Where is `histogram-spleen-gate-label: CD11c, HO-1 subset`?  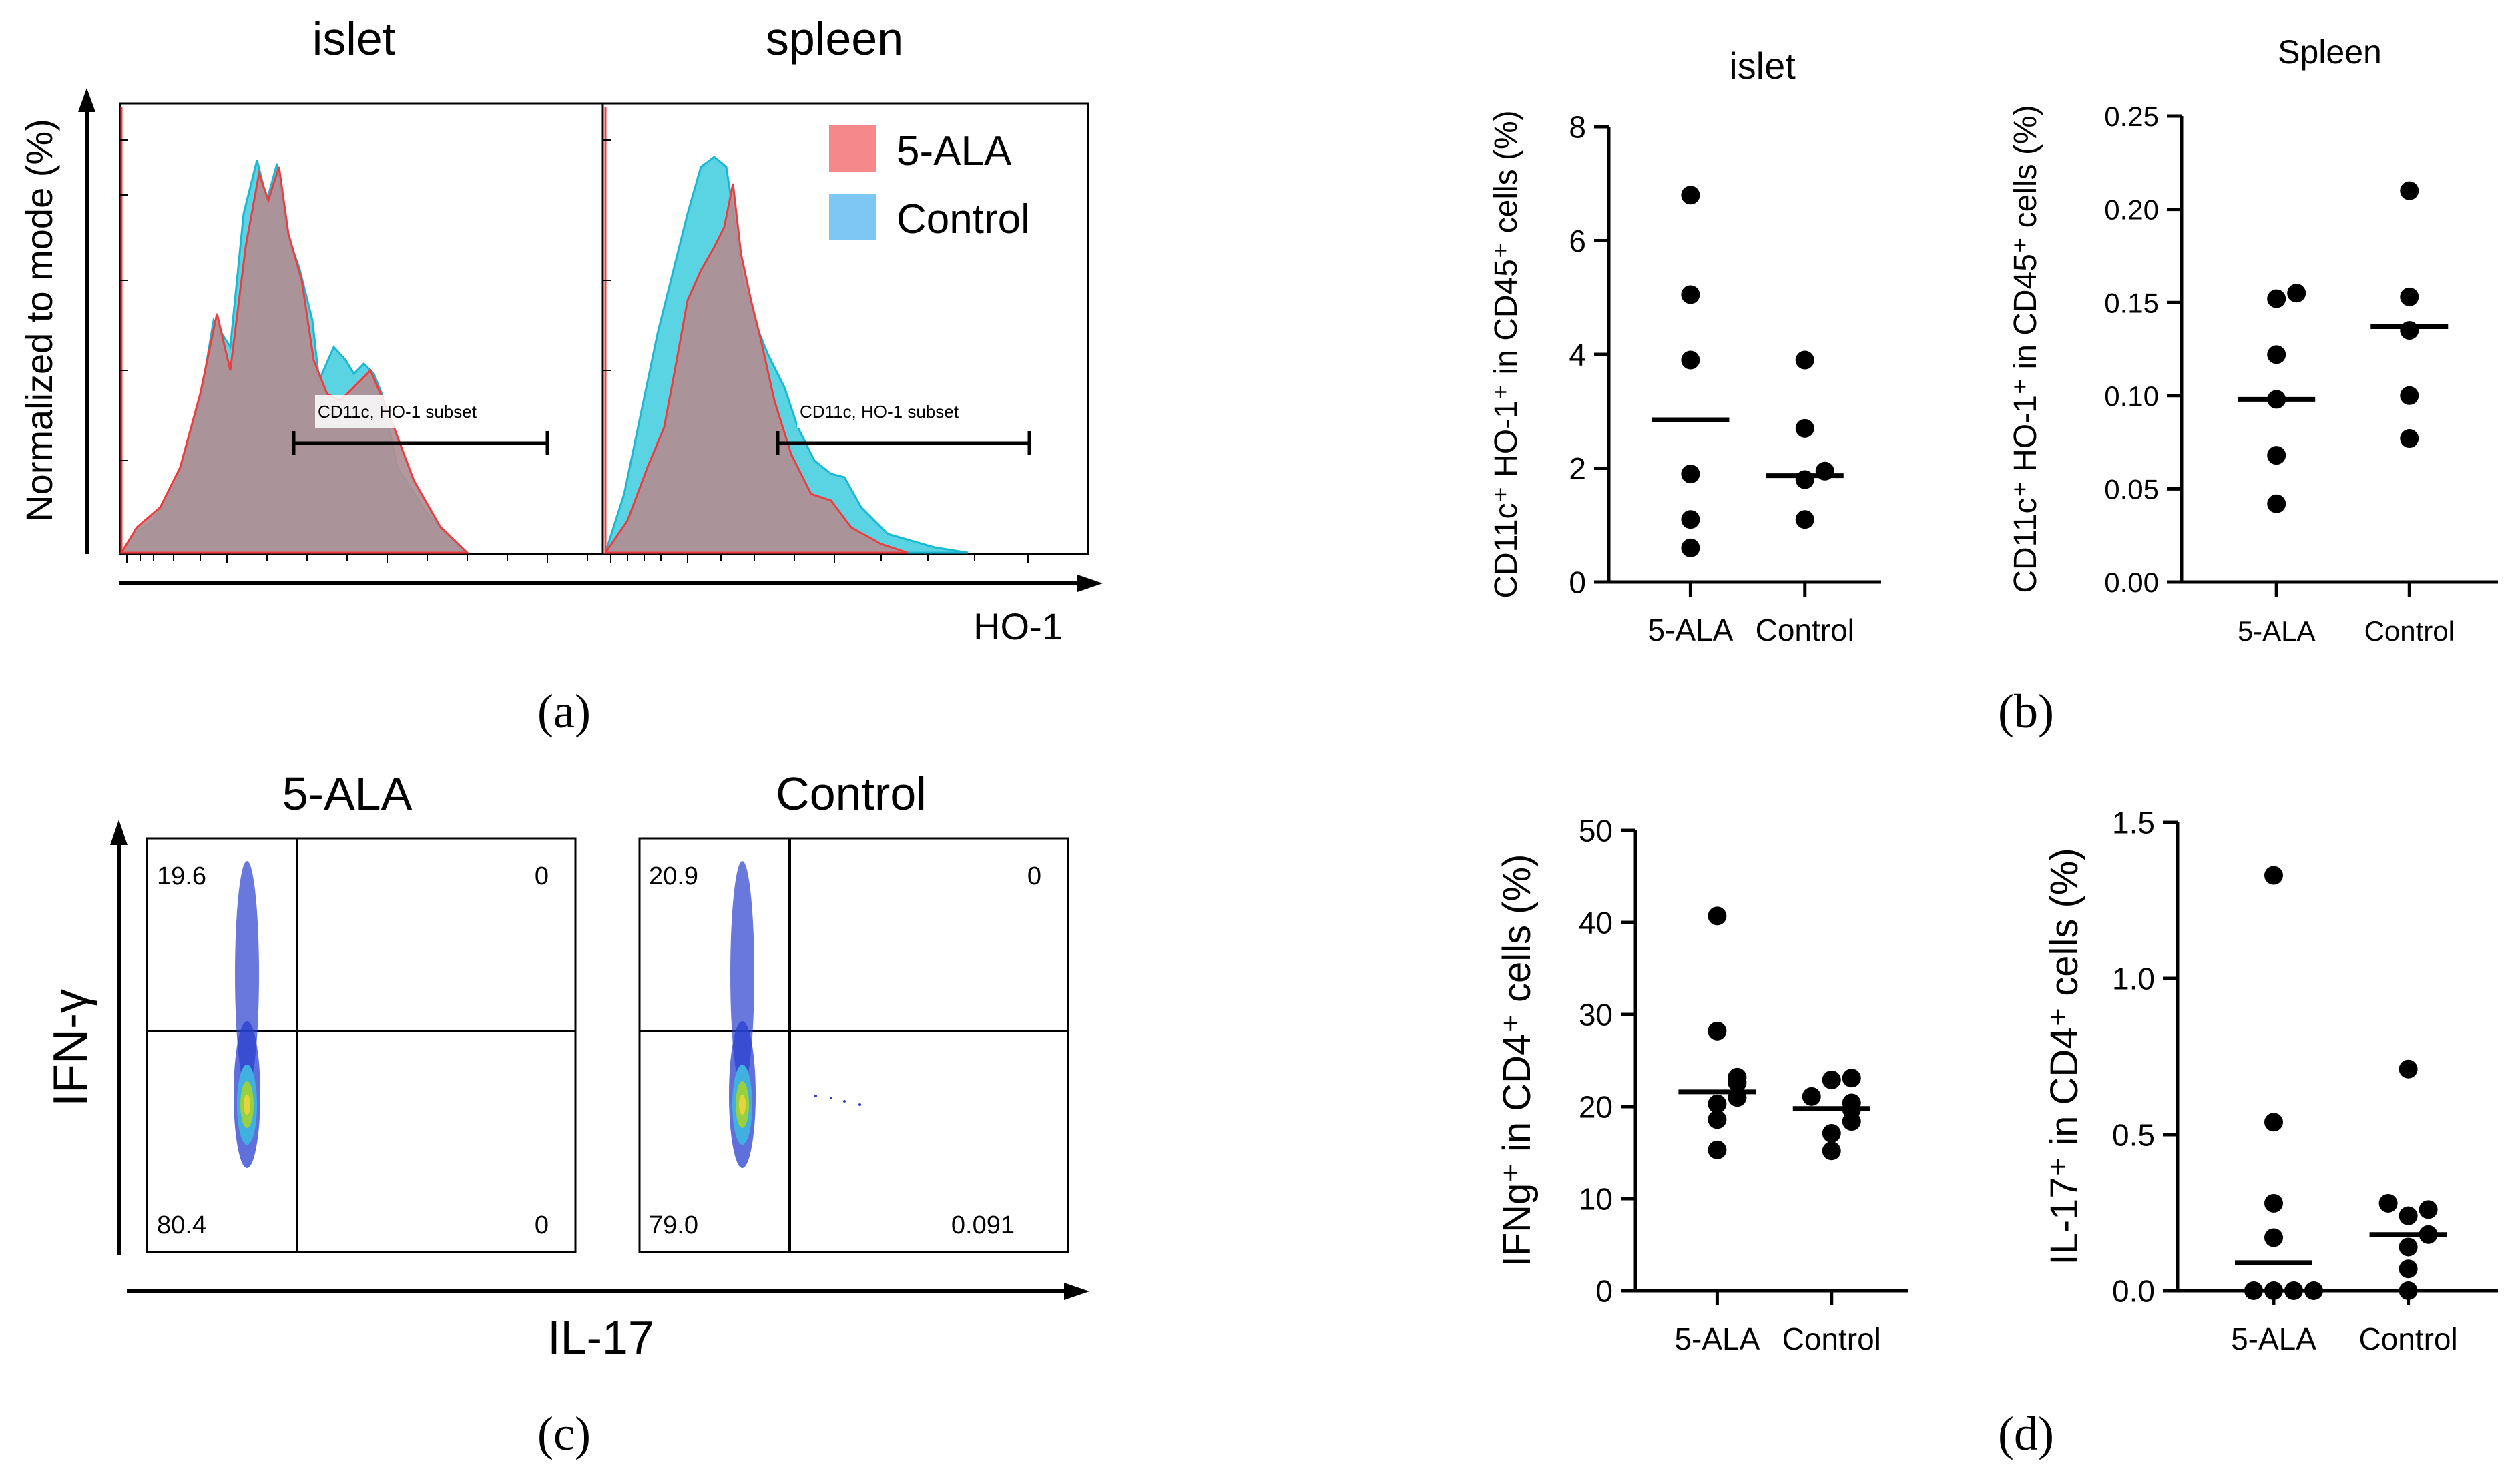
histogram-spleen-gate-label: CD11c, HO-1 subset is located at coordinates (879, 412).